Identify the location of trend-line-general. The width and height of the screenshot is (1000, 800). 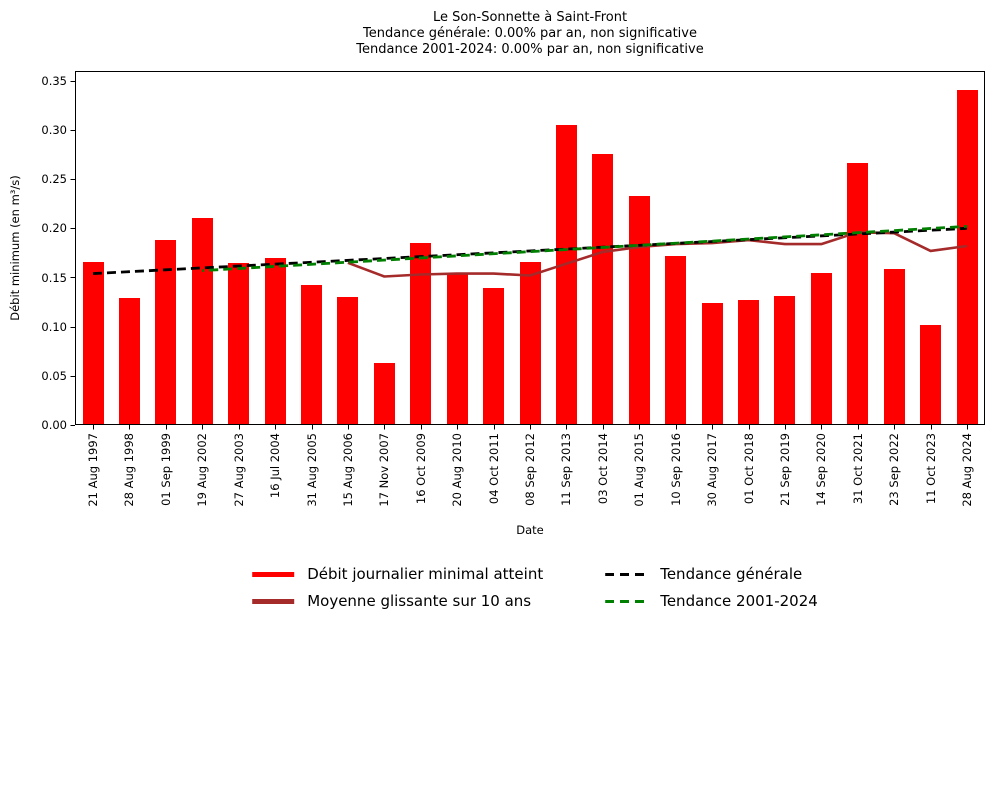
(530, 250).